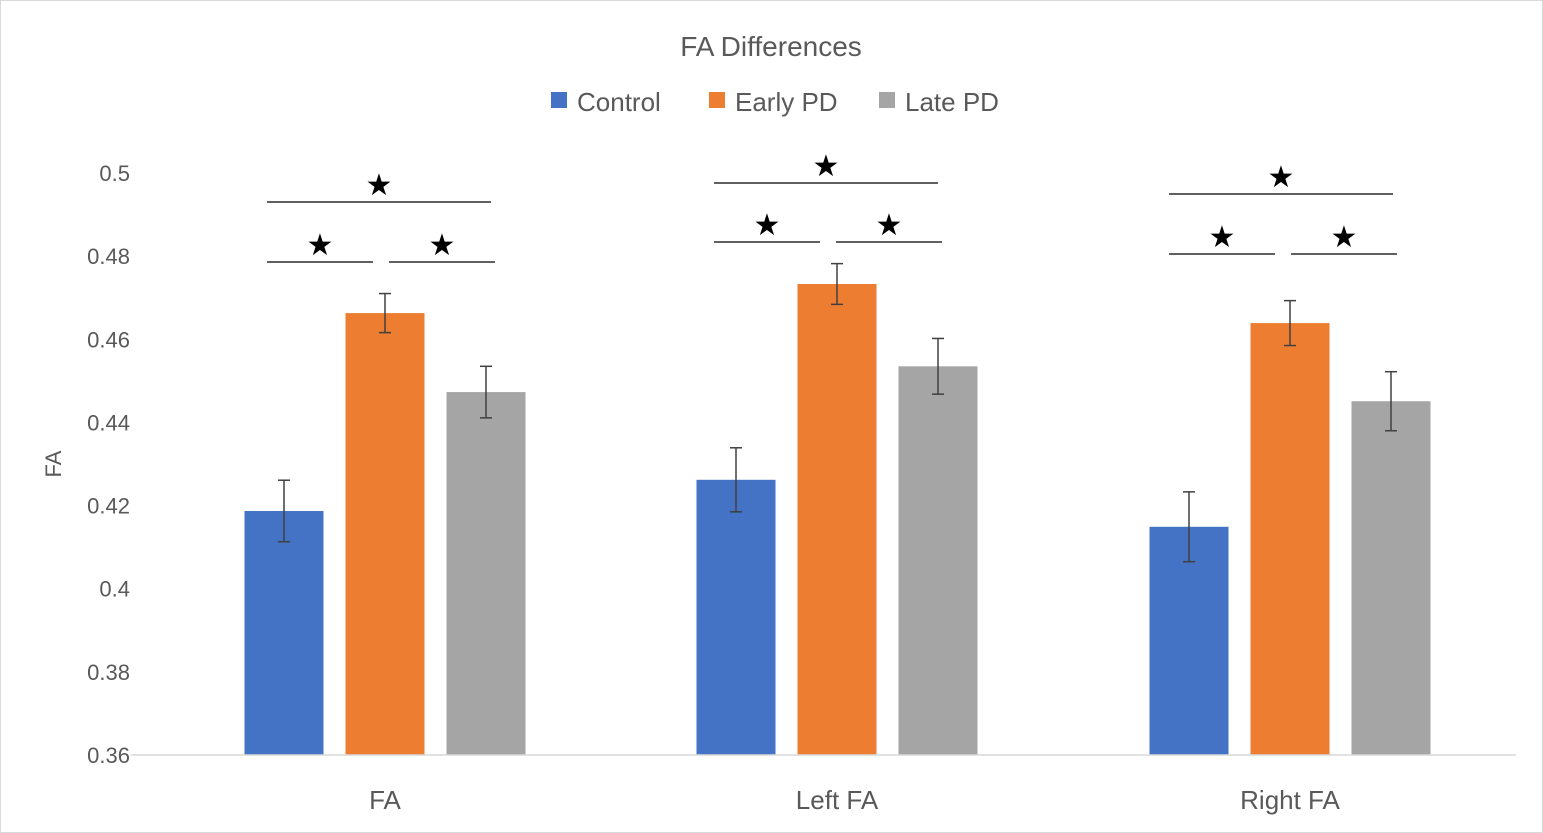 The height and width of the screenshot is (833, 1543). Describe the element at coordinates (952, 102) in the screenshot. I see `legend-label-3: Late PD` at that location.